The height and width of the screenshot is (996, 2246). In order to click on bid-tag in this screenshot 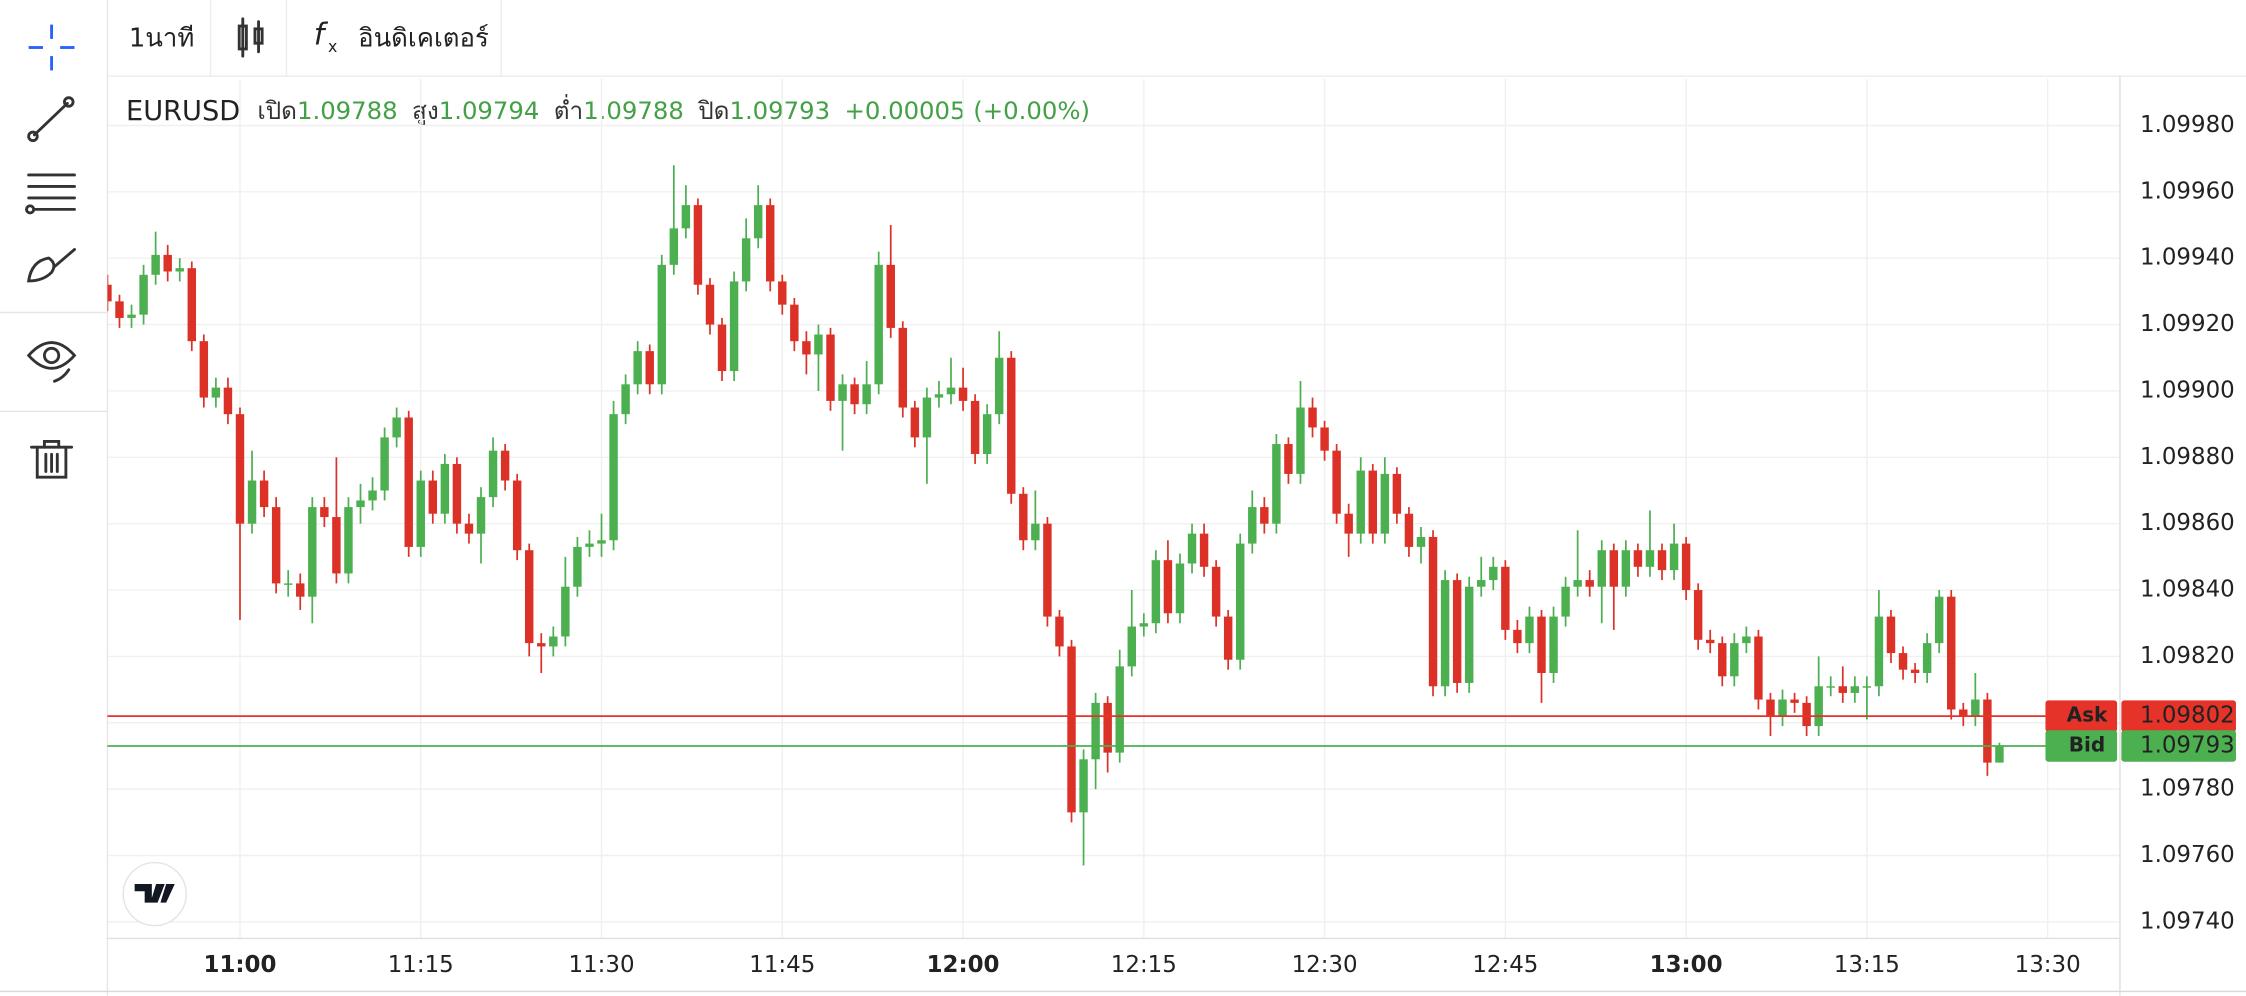, I will do `click(2081, 746)`.